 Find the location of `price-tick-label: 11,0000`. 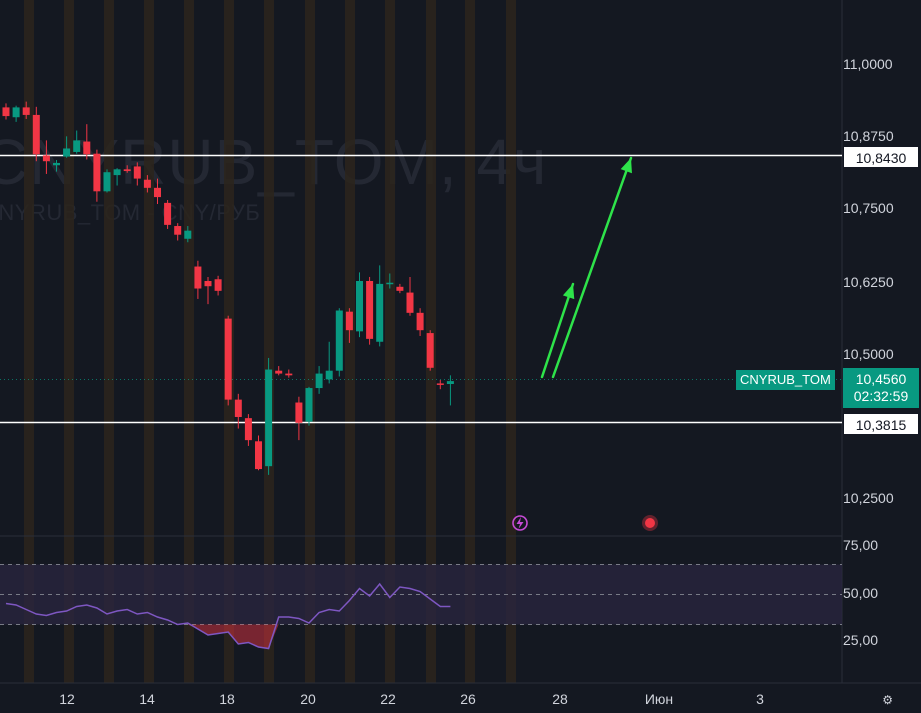

price-tick-label: 11,0000 is located at coordinates (868, 64).